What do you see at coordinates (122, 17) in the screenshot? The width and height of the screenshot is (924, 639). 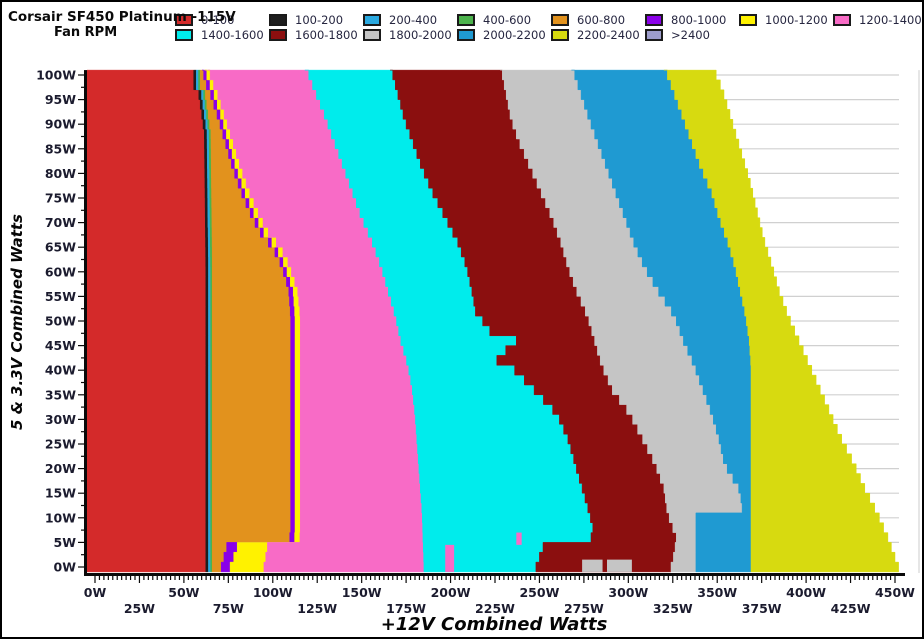 I see `chart-title: Corsair SF450 Platinum -115V` at bounding box center [122, 17].